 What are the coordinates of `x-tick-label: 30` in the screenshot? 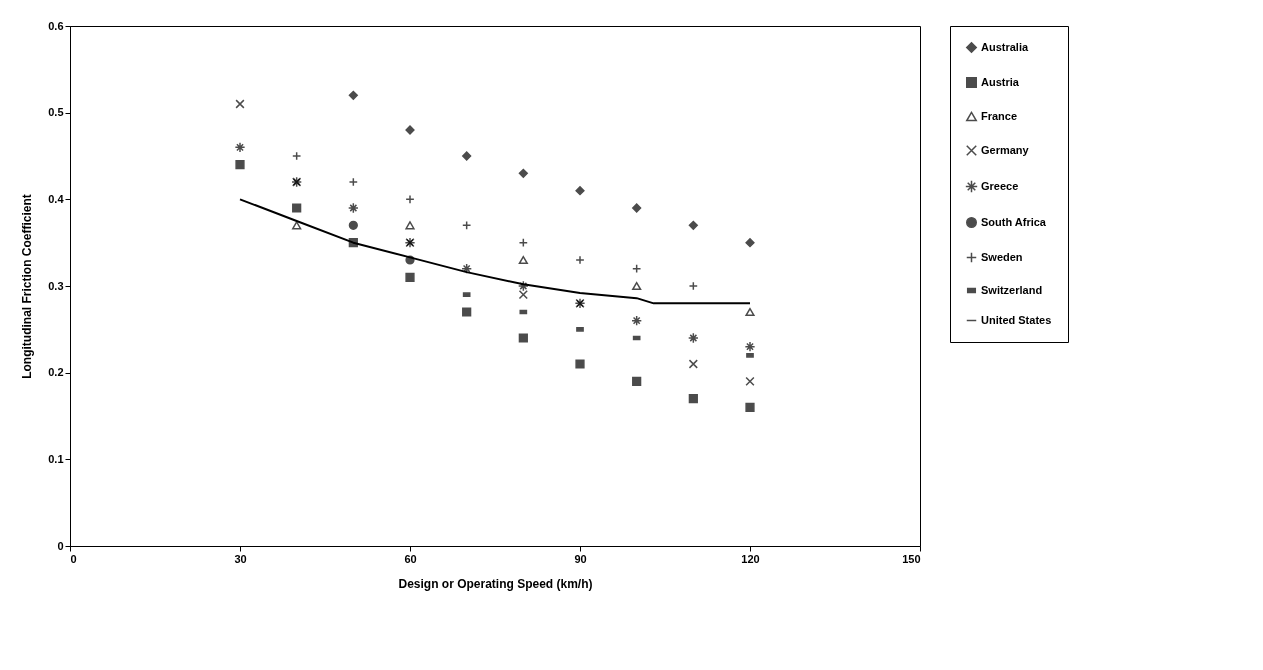 It's located at (240, 558).